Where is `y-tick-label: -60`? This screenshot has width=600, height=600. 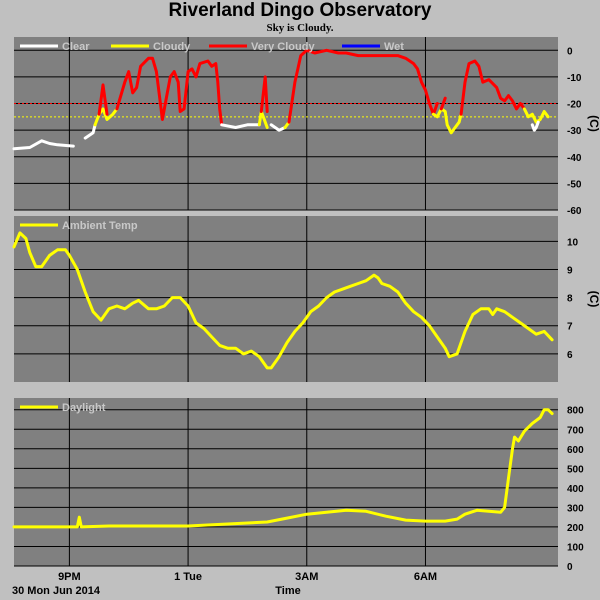 y-tick-label: -60 is located at coordinates (574, 211).